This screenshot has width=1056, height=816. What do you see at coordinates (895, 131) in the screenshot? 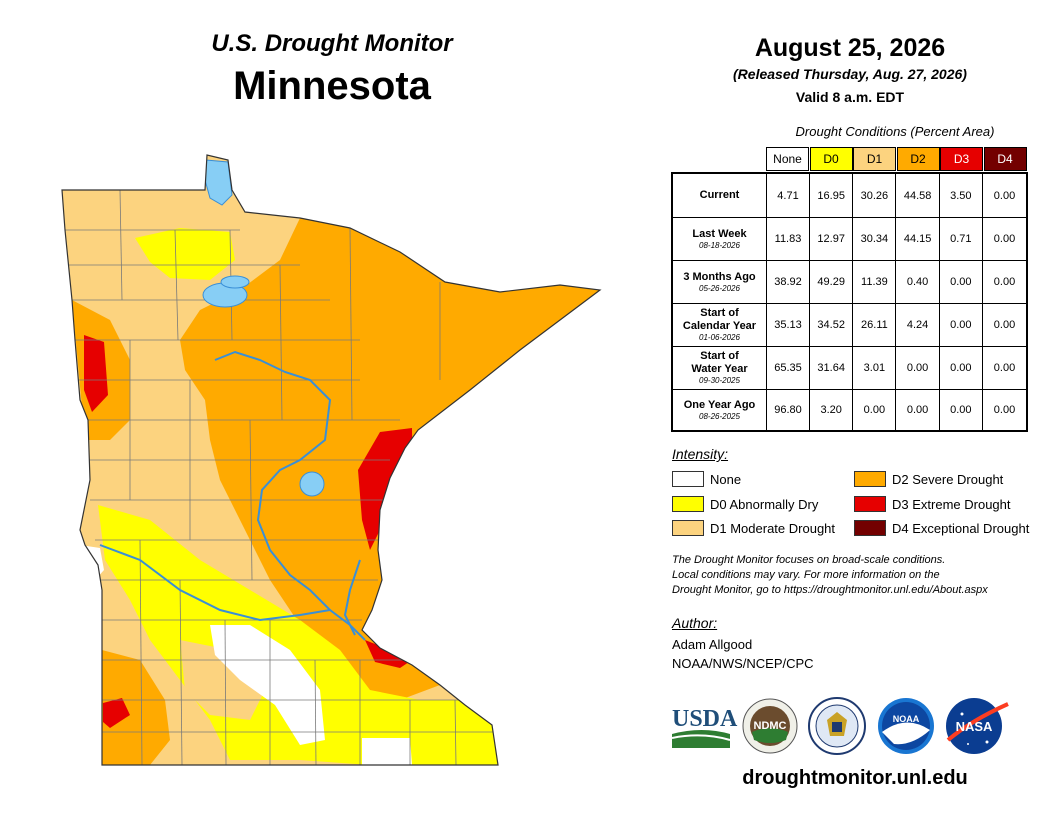
I see `table-caption: Drought Conditions (Percent Area)` at bounding box center [895, 131].